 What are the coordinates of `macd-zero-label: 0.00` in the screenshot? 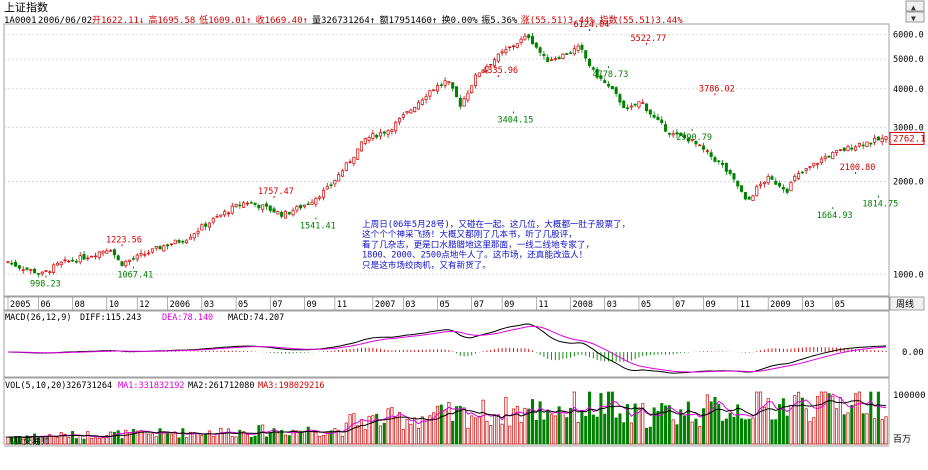 It's located at (913, 353).